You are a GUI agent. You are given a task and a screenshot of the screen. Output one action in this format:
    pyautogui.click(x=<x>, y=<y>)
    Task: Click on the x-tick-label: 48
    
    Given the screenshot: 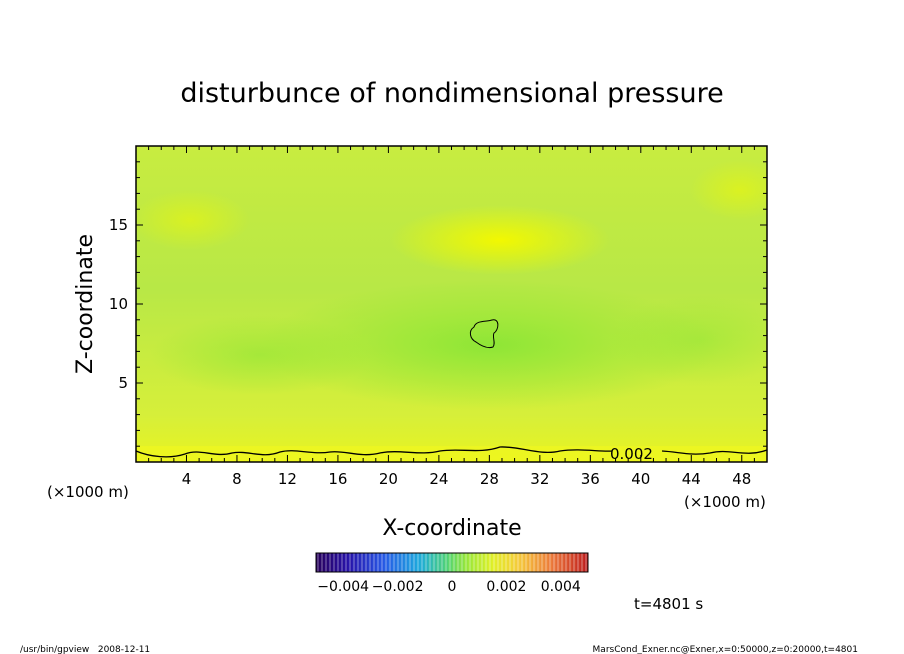 What is the action you would take?
    pyautogui.click(x=741, y=479)
    